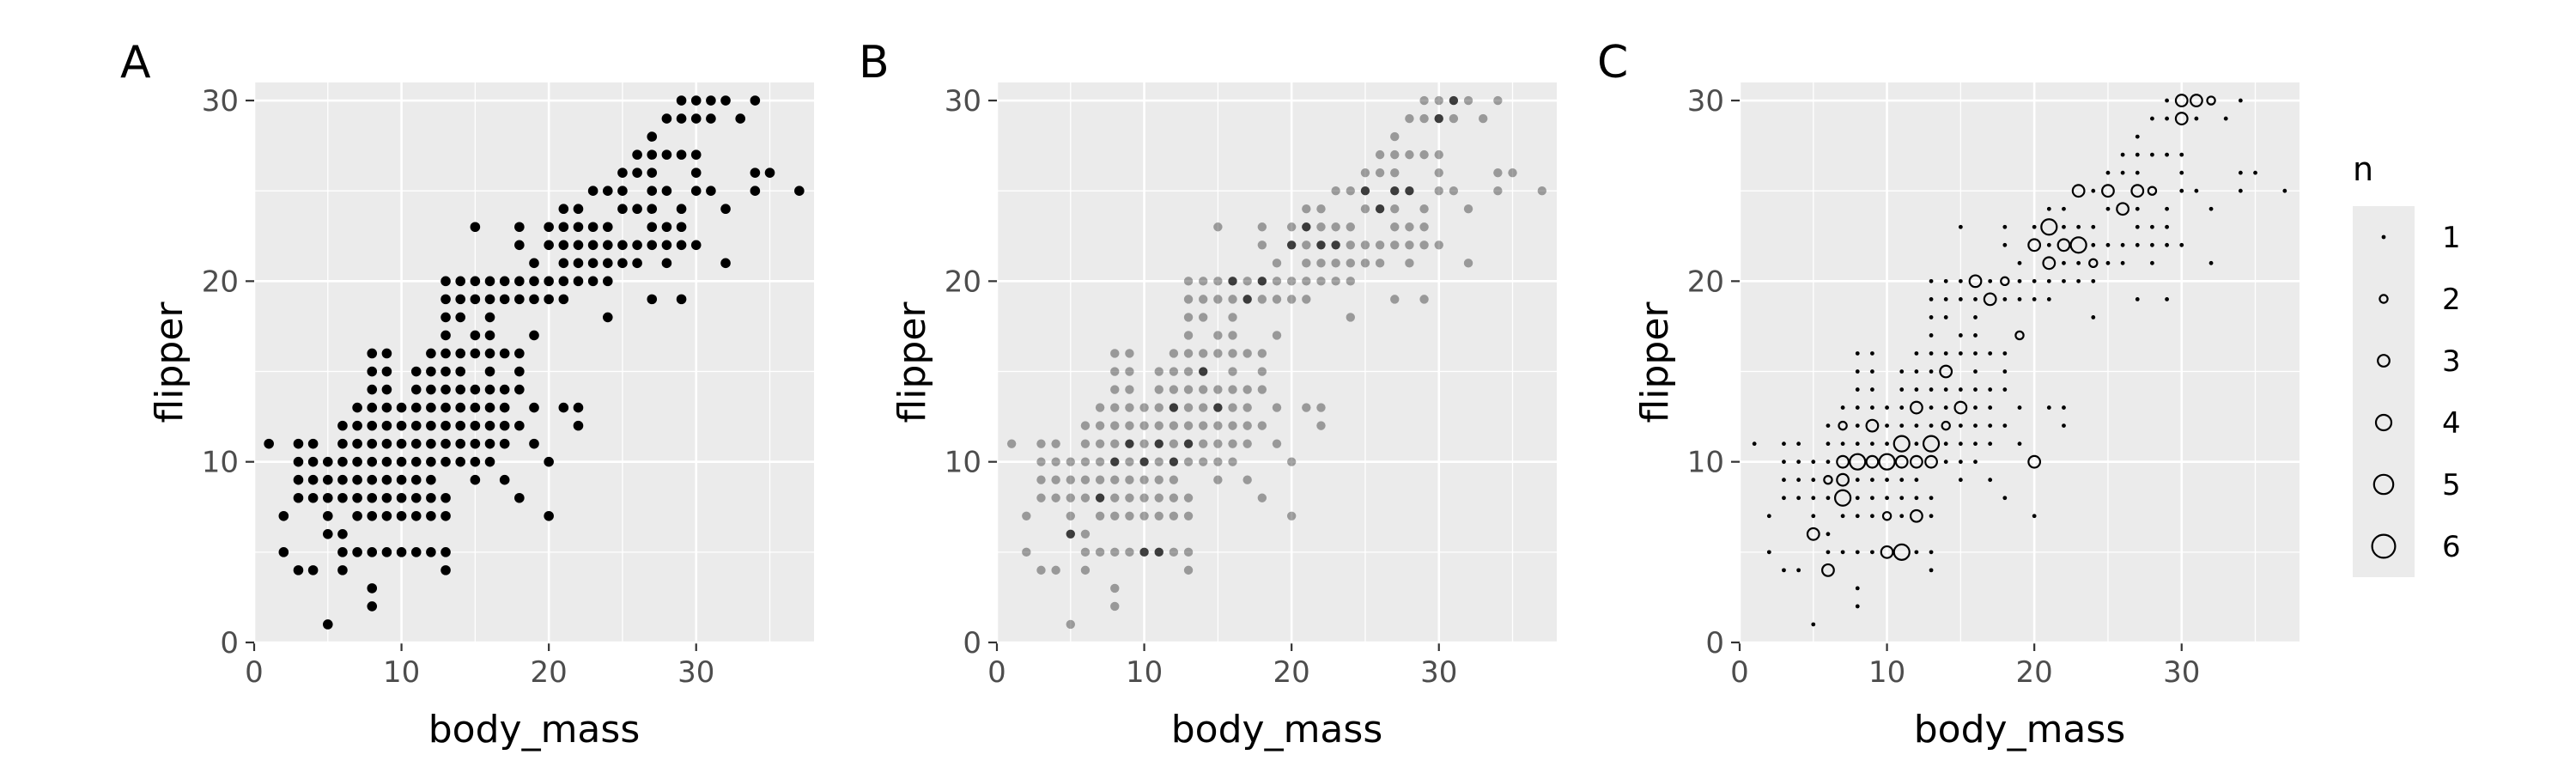 The width and height of the screenshot is (2576, 773). Describe the element at coordinates (2384, 391) in the screenshot. I see `legend-key-background` at that location.